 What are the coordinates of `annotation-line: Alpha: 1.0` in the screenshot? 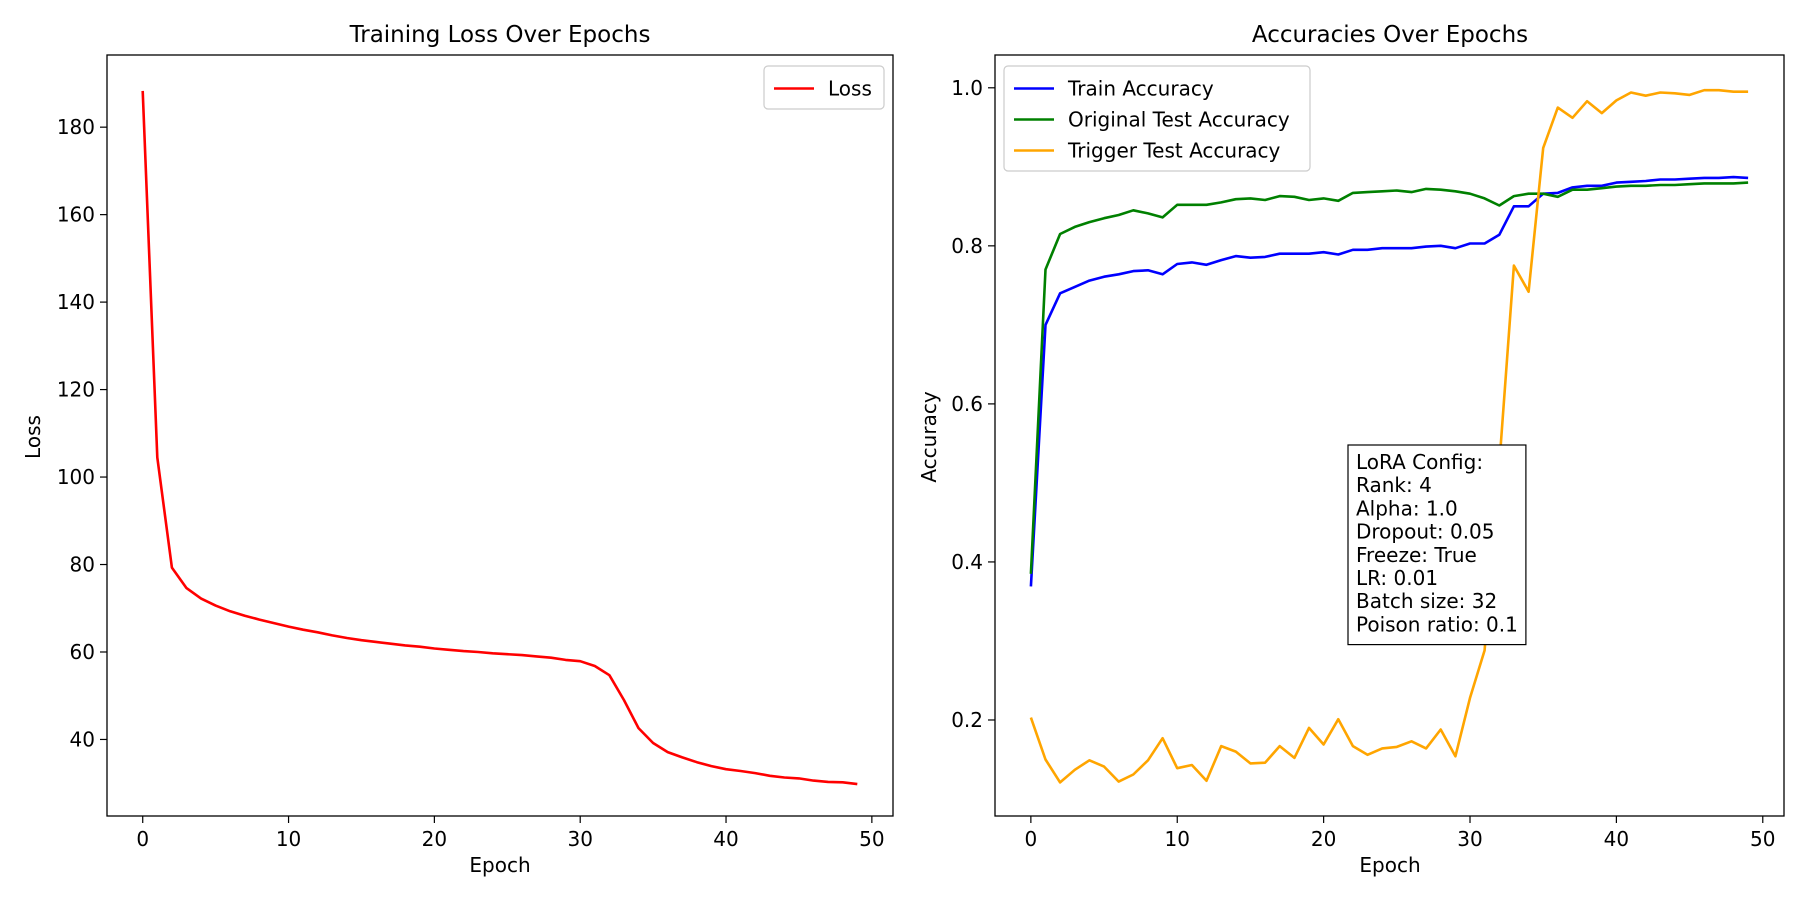 It's located at (1407, 508).